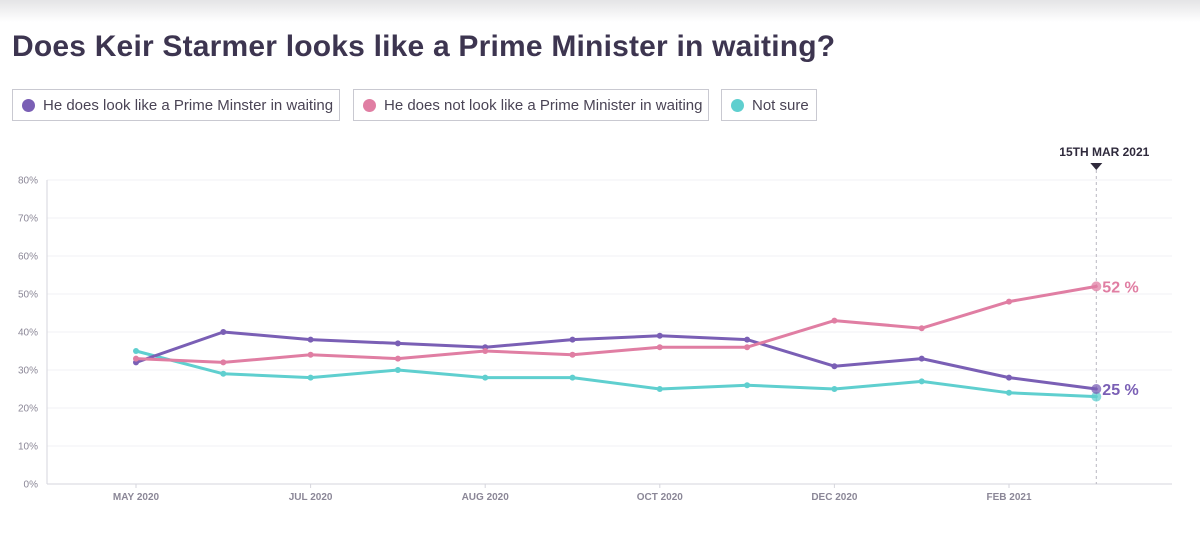  Describe the element at coordinates (136, 497) in the screenshot. I see `x-tick-label: MAY 2020` at that location.